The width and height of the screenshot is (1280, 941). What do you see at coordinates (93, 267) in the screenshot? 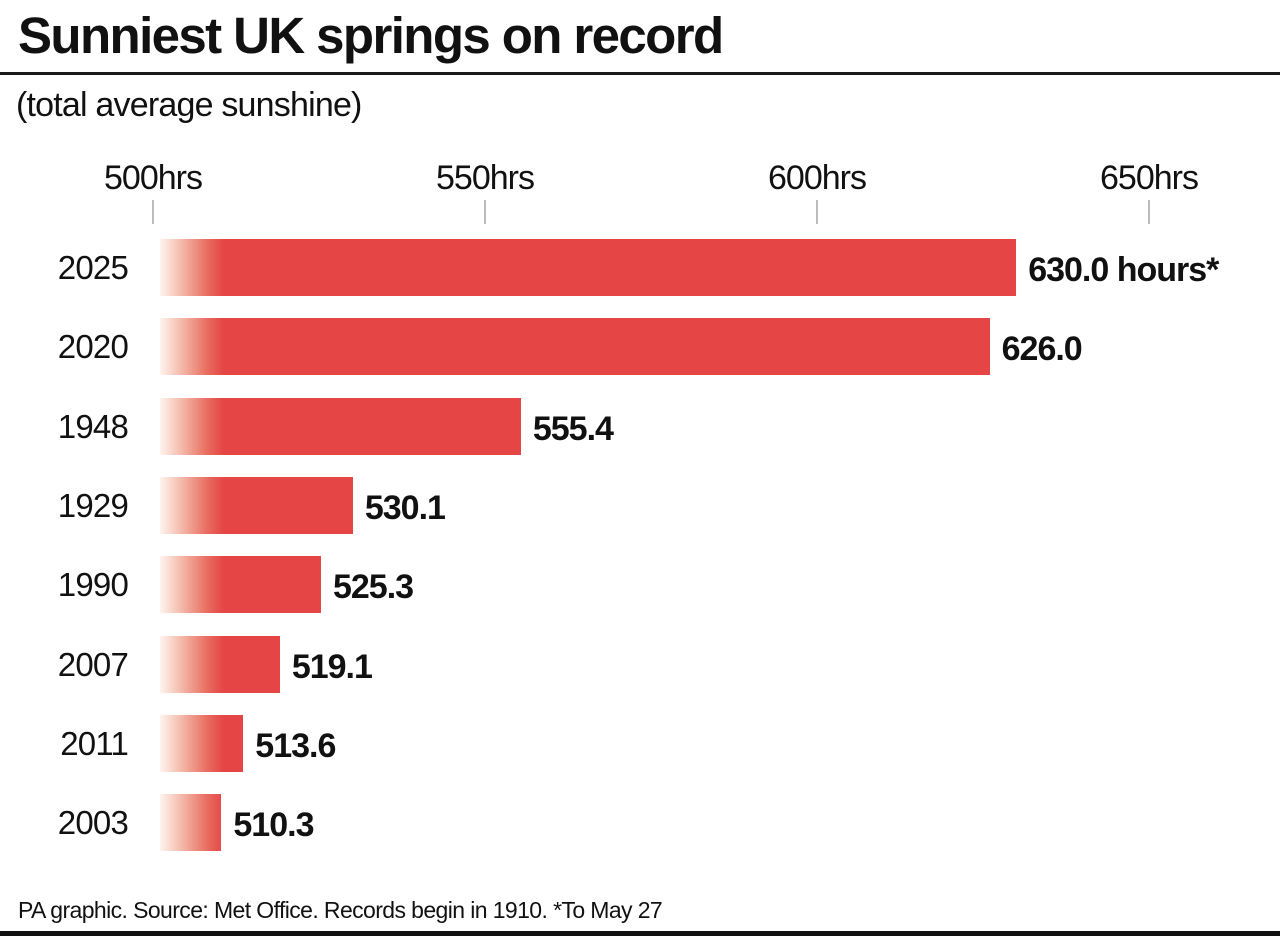
I see `category-label: 2025` at bounding box center [93, 267].